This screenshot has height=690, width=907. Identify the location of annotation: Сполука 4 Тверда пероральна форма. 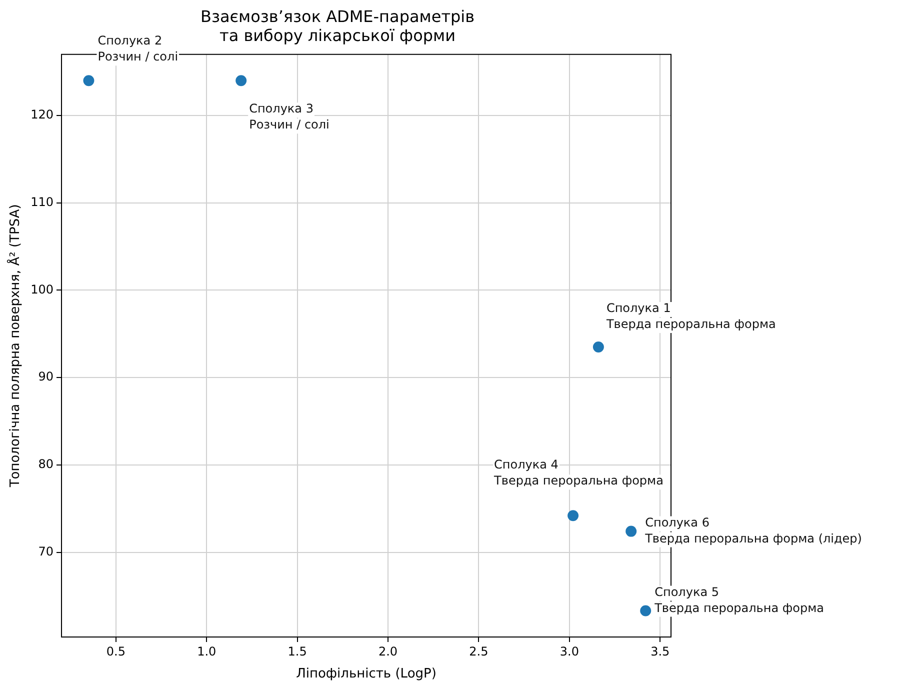
(578, 473).